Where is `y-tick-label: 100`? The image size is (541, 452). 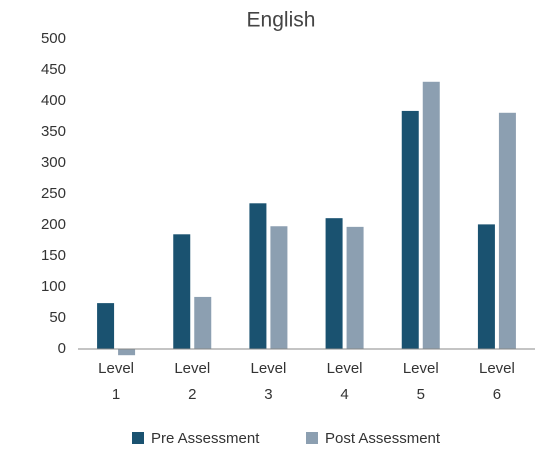
y-tick-label: 100 is located at coordinates (53, 286).